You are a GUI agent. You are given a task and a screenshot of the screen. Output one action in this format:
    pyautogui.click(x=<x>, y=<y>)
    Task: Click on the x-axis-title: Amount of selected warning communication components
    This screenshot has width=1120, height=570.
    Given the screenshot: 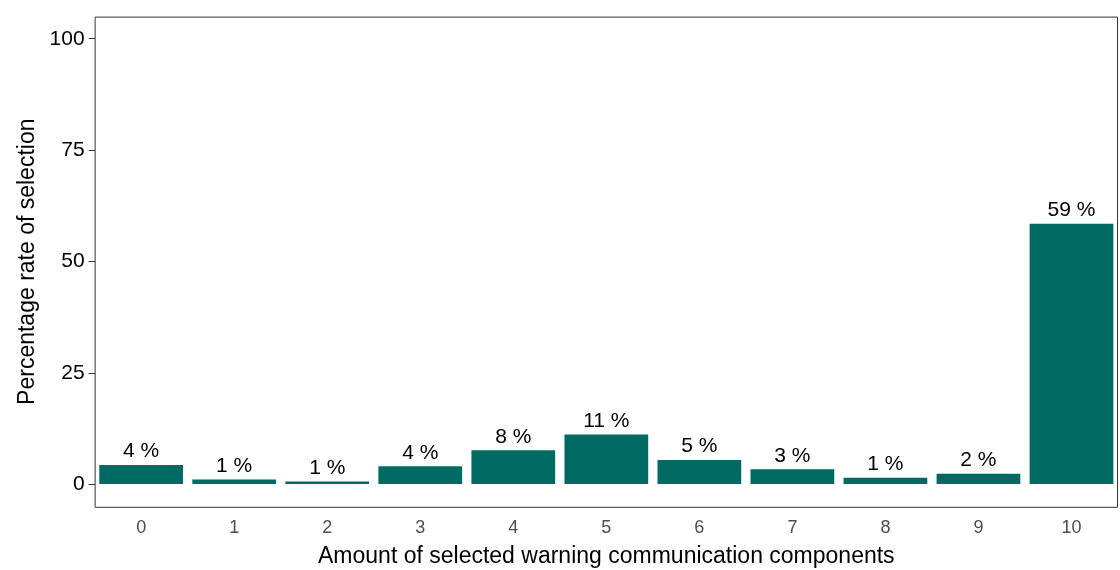 What is the action you would take?
    pyautogui.click(x=606, y=554)
    